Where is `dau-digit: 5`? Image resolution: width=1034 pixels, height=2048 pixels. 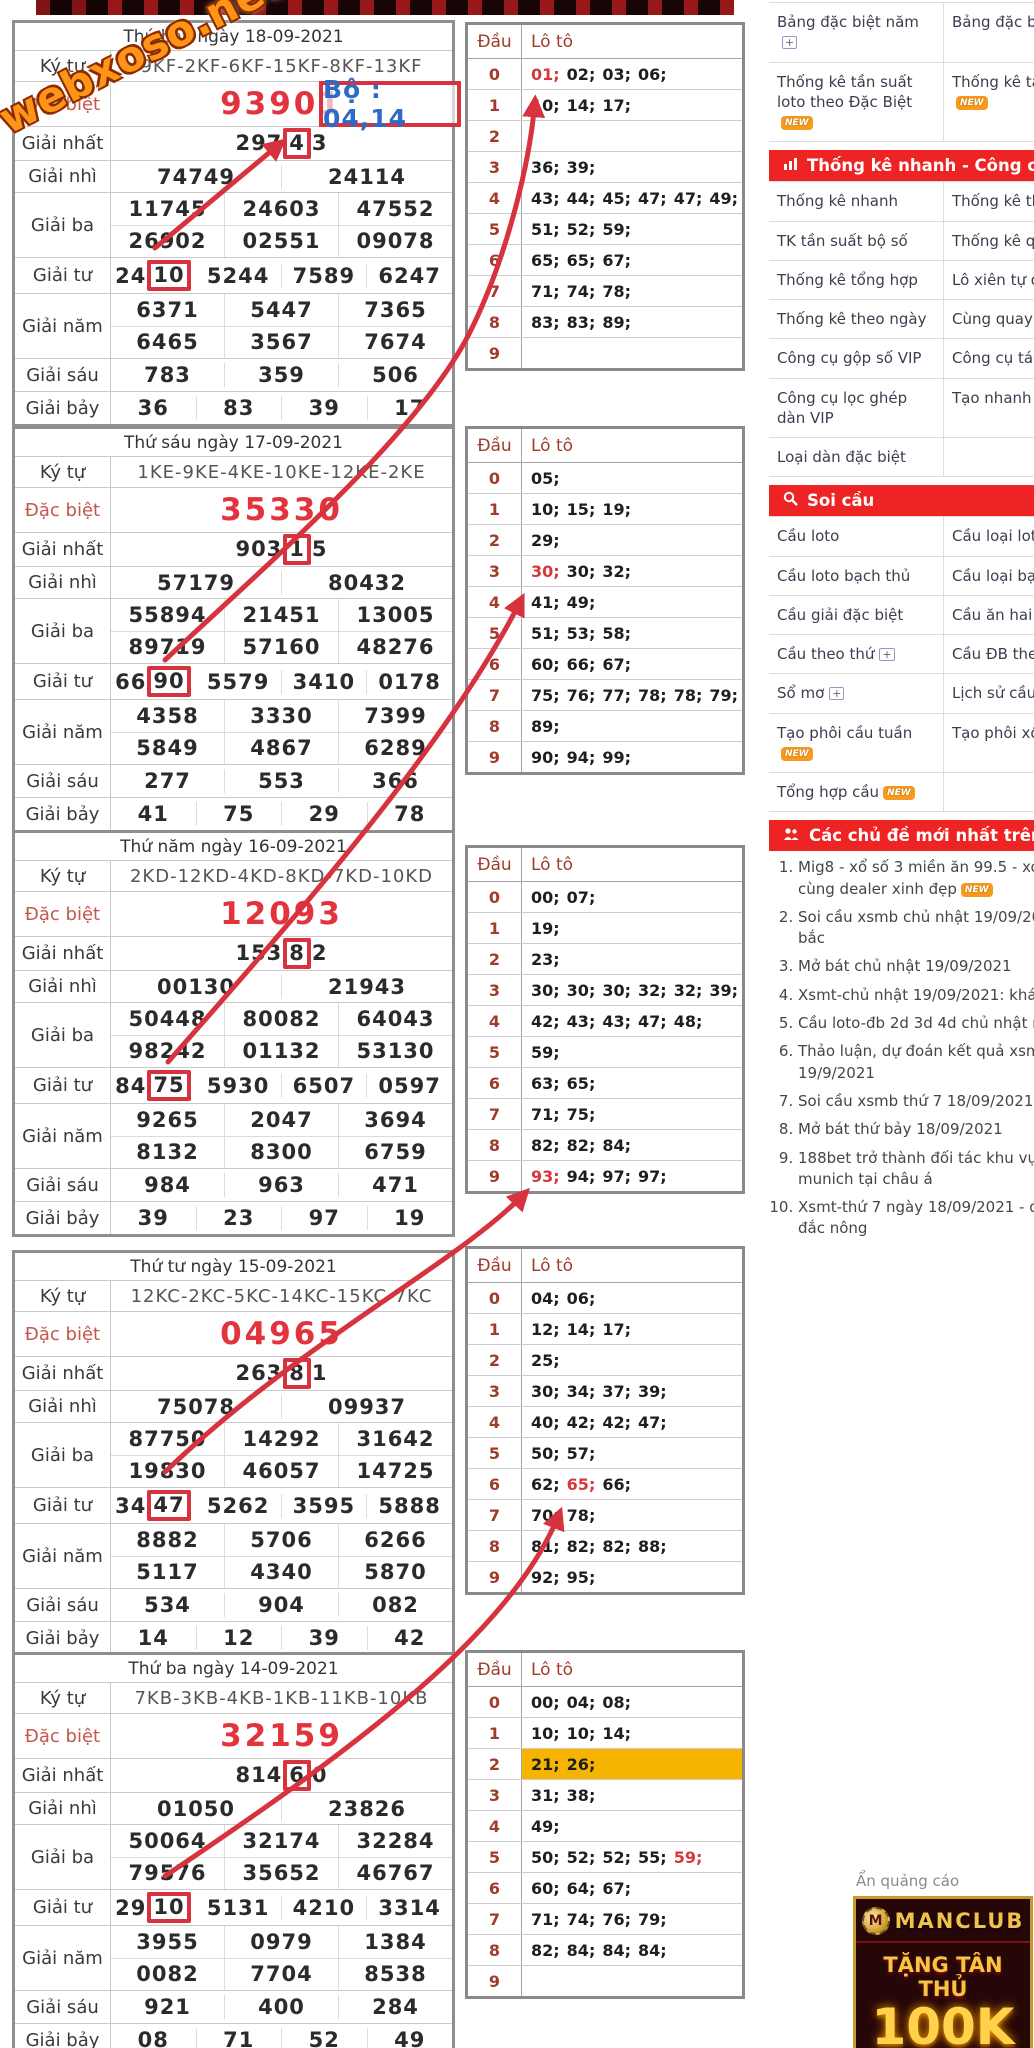 dau-digit: 5 is located at coordinates (495, 1453).